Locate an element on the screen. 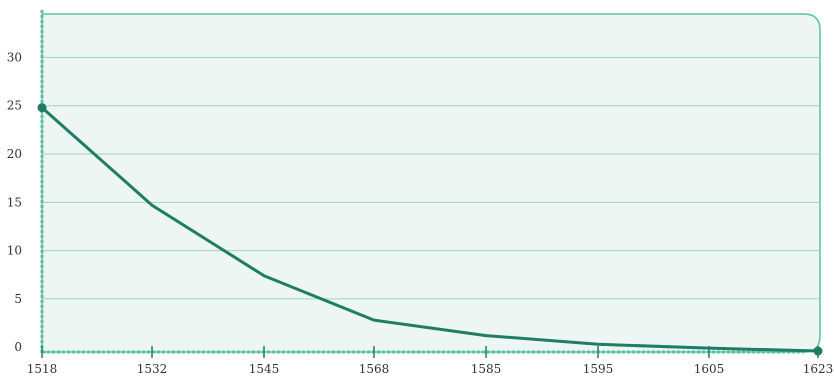  x-axis-ticks: 1518 1532 1545 1568 1585 1595 1605 1623 is located at coordinates (430, 361).